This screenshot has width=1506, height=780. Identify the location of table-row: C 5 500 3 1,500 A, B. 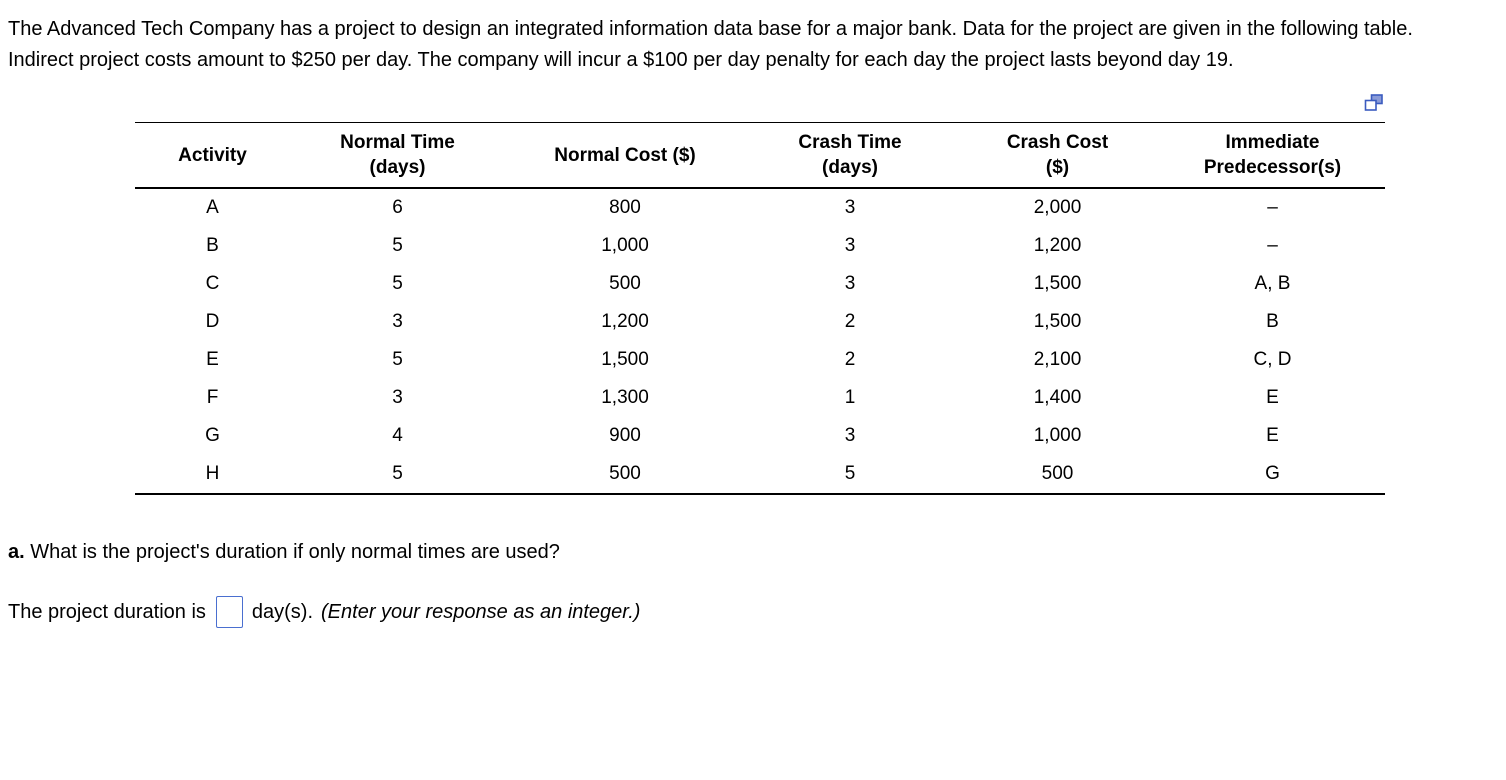
(760, 284).